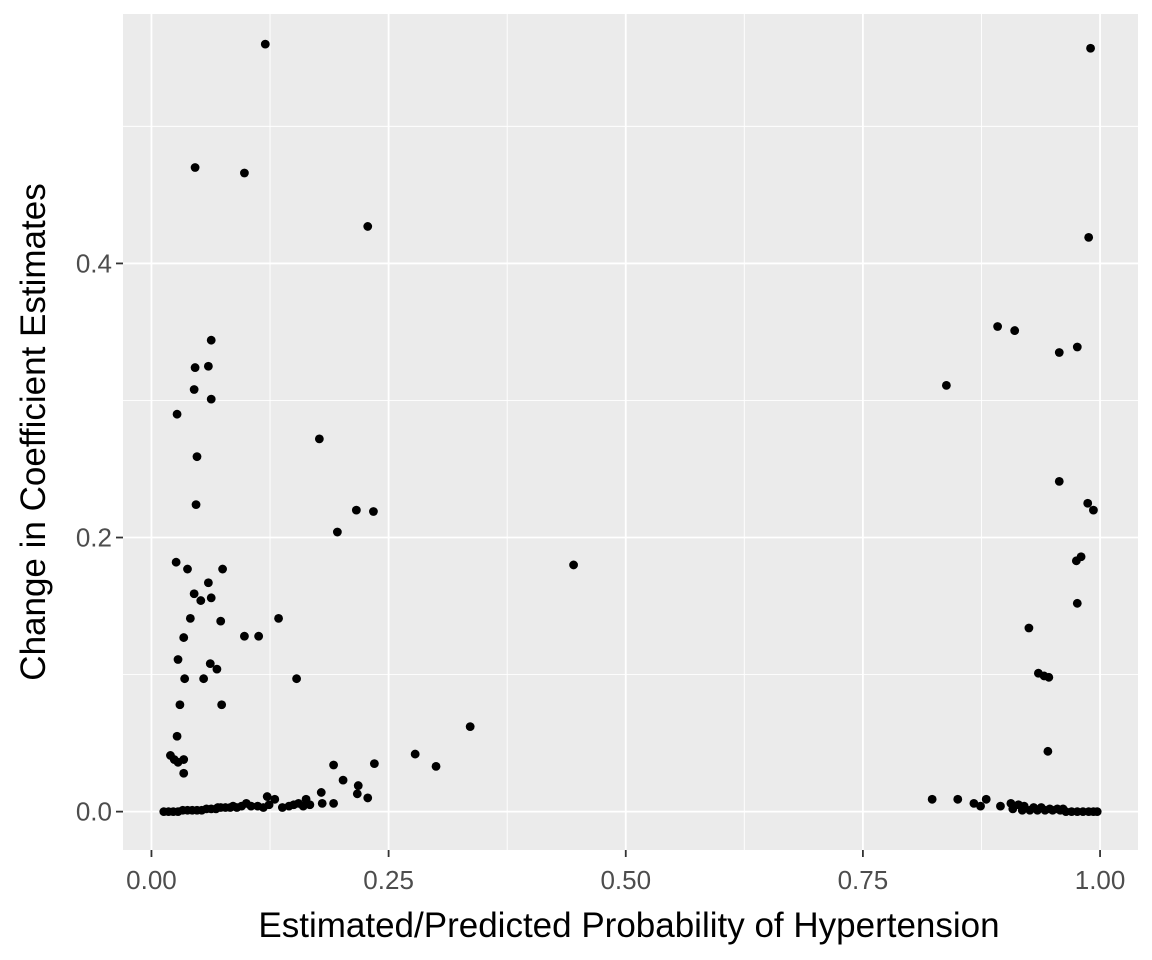 Image resolution: width=1152 pixels, height=960 pixels. I want to click on x-tick-label: 0.25, so click(388, 880).